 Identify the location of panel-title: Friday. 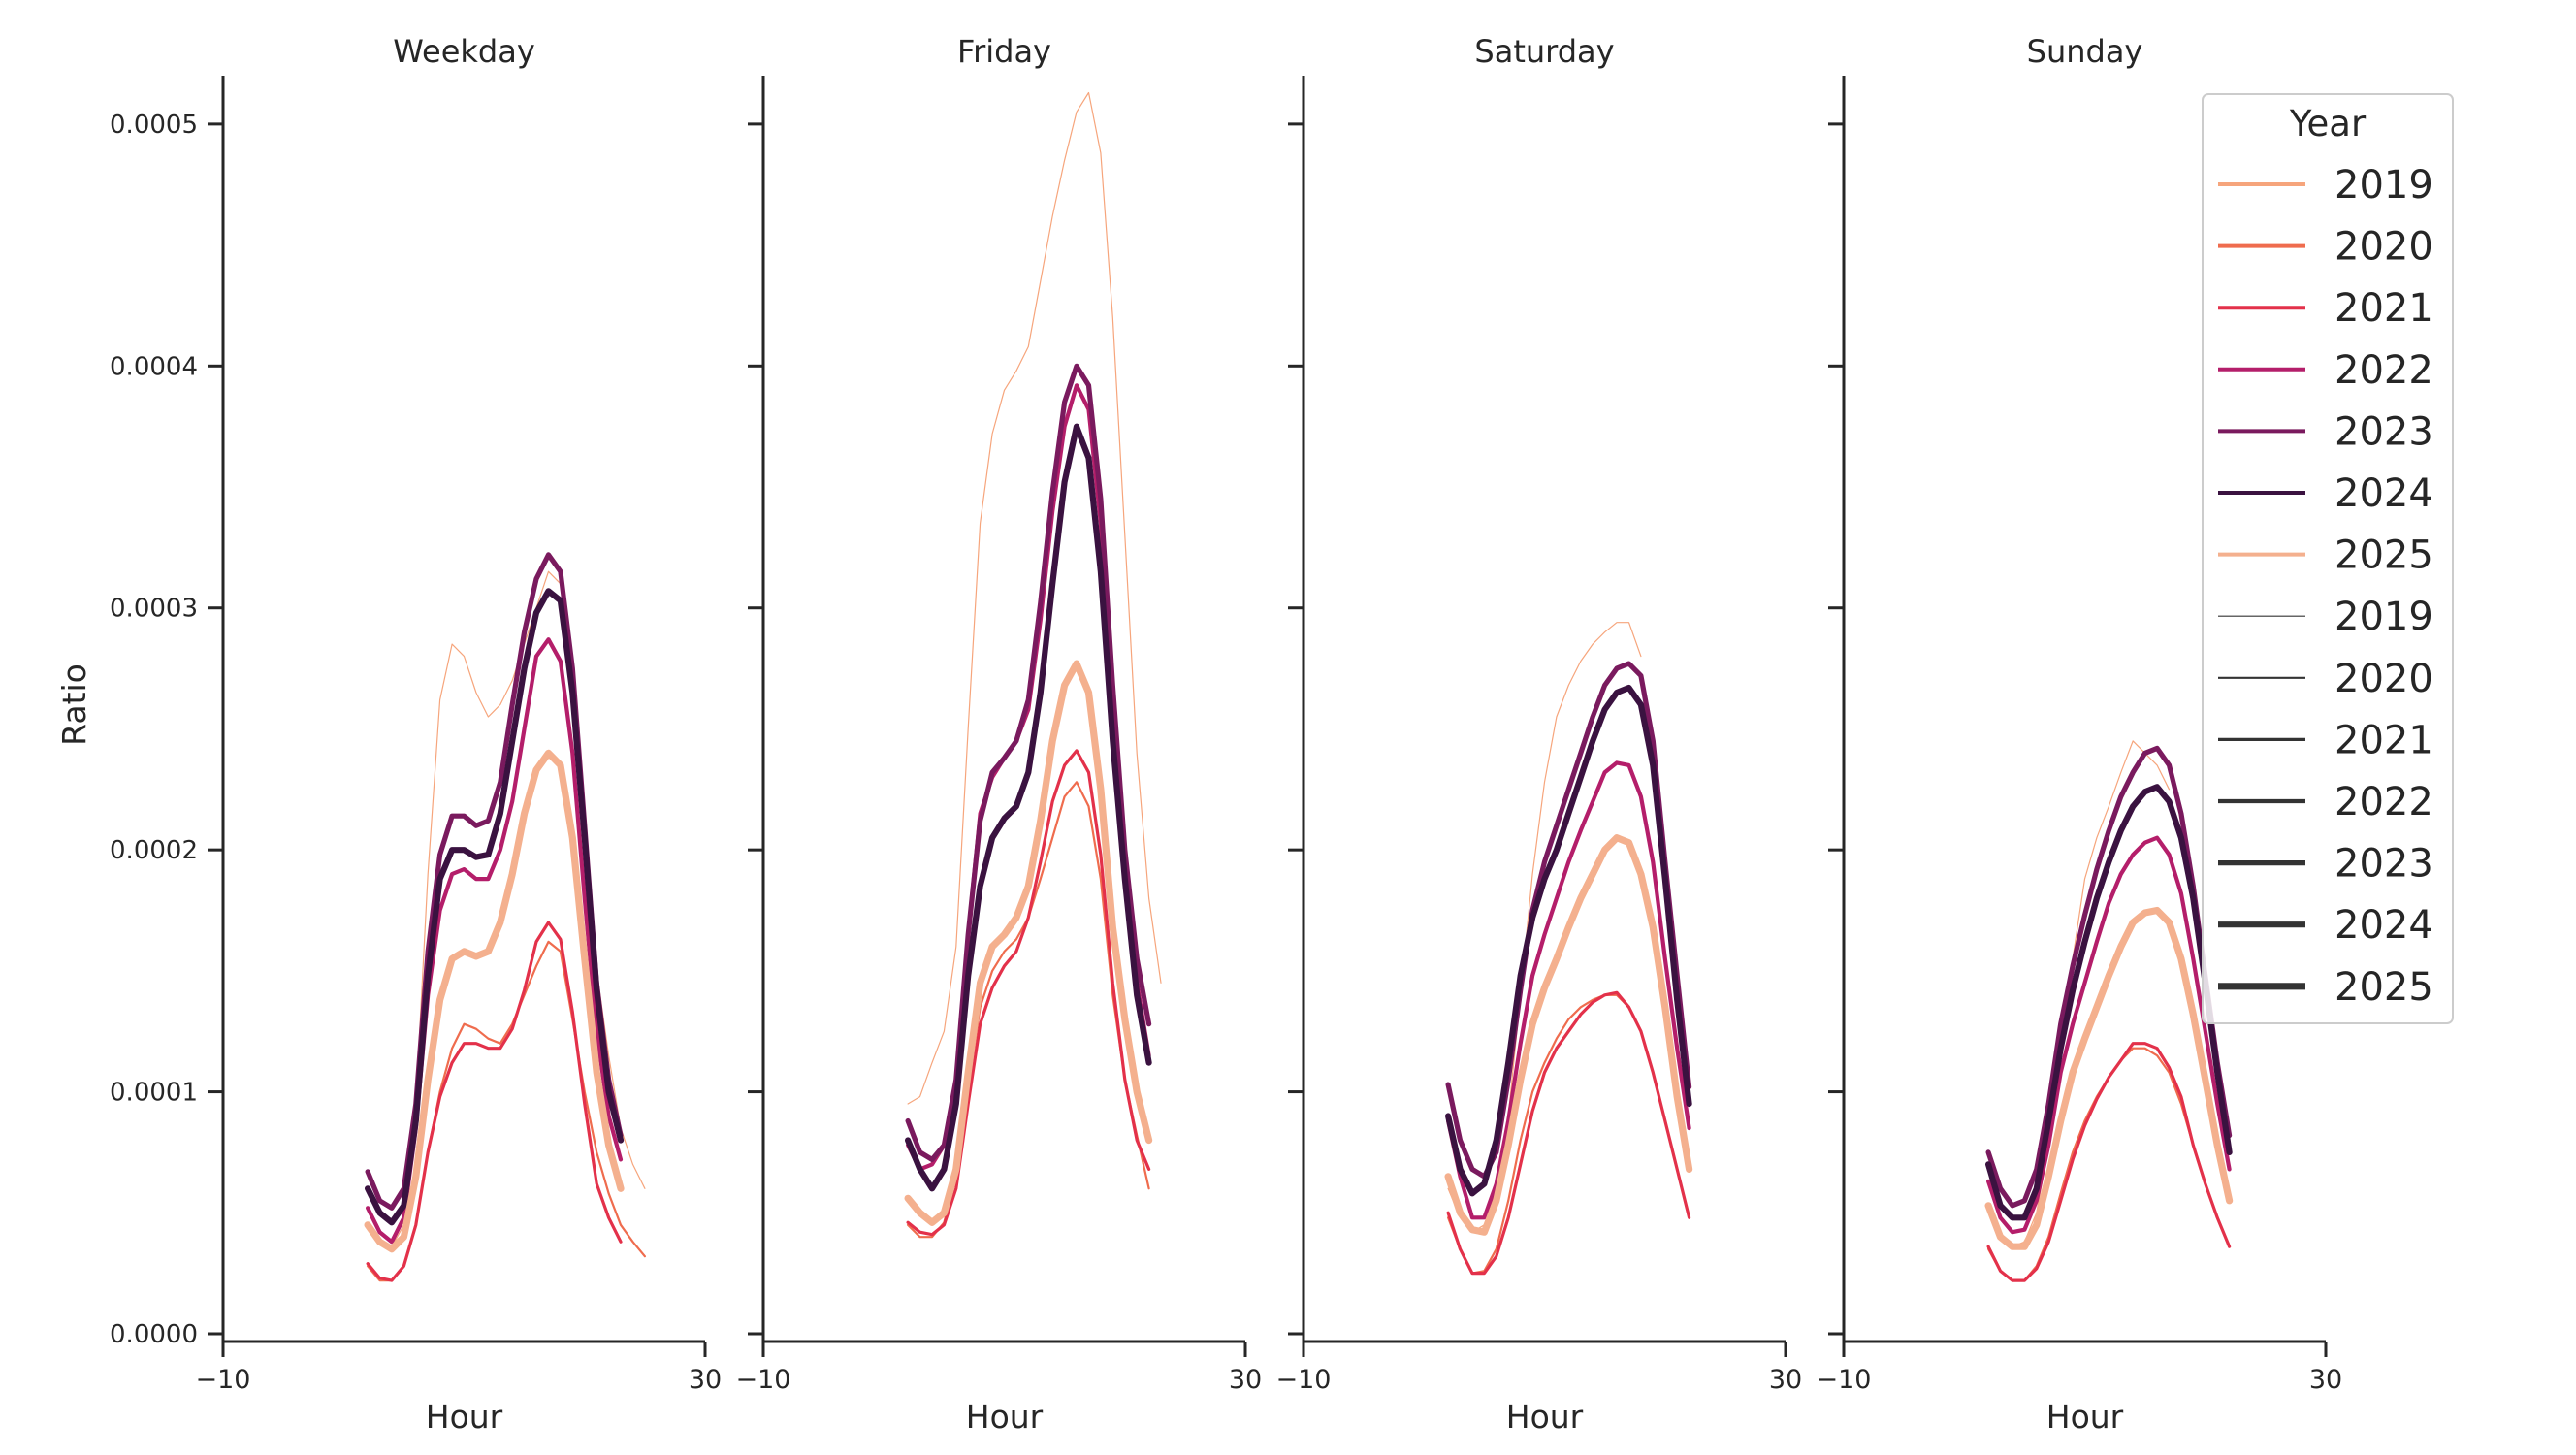
(1004, 51).